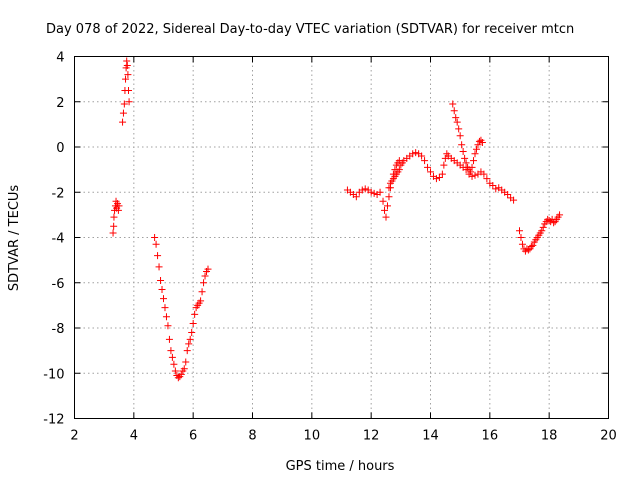 The width and height of the screenshot is (640, 480). What do you see at coordinates (340, 466) in the screenshot?
I see `x-axis-label: GPS time / hours` at bounding box center [340, 466].